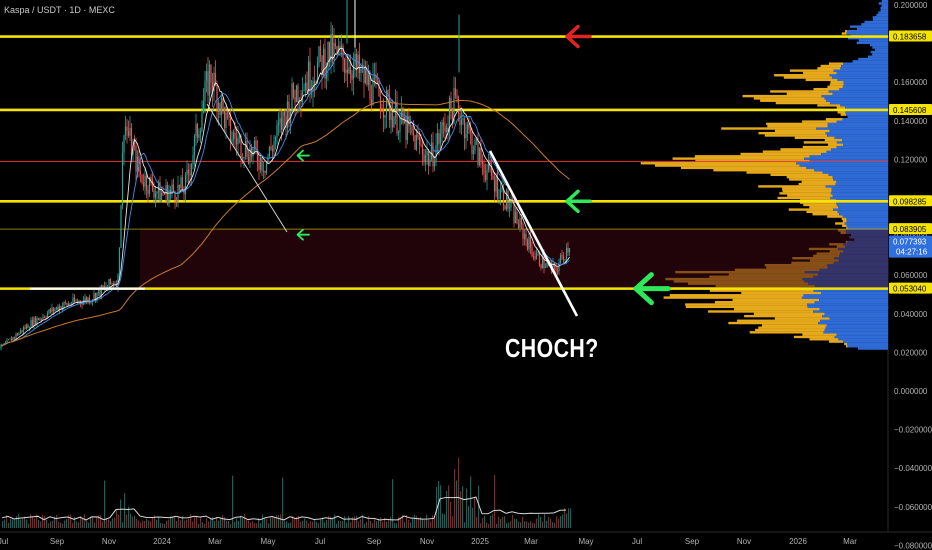 This screenshot has height=550, width=932. What do you see at coordinates (911, 121) in the screenshot?
I see `price-tick-label: 0.140000` at bounding box center [911, 121].